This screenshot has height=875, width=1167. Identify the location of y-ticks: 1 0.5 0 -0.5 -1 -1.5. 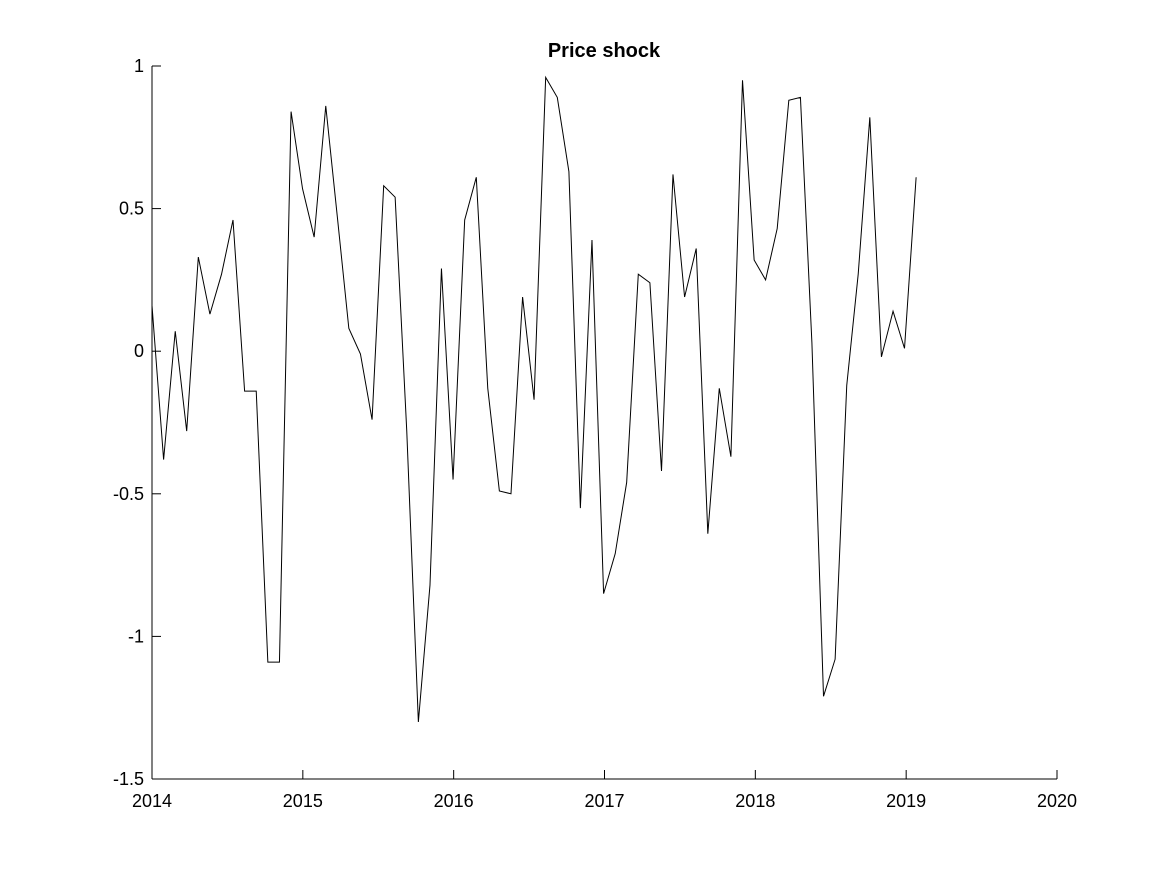
(137, 422).